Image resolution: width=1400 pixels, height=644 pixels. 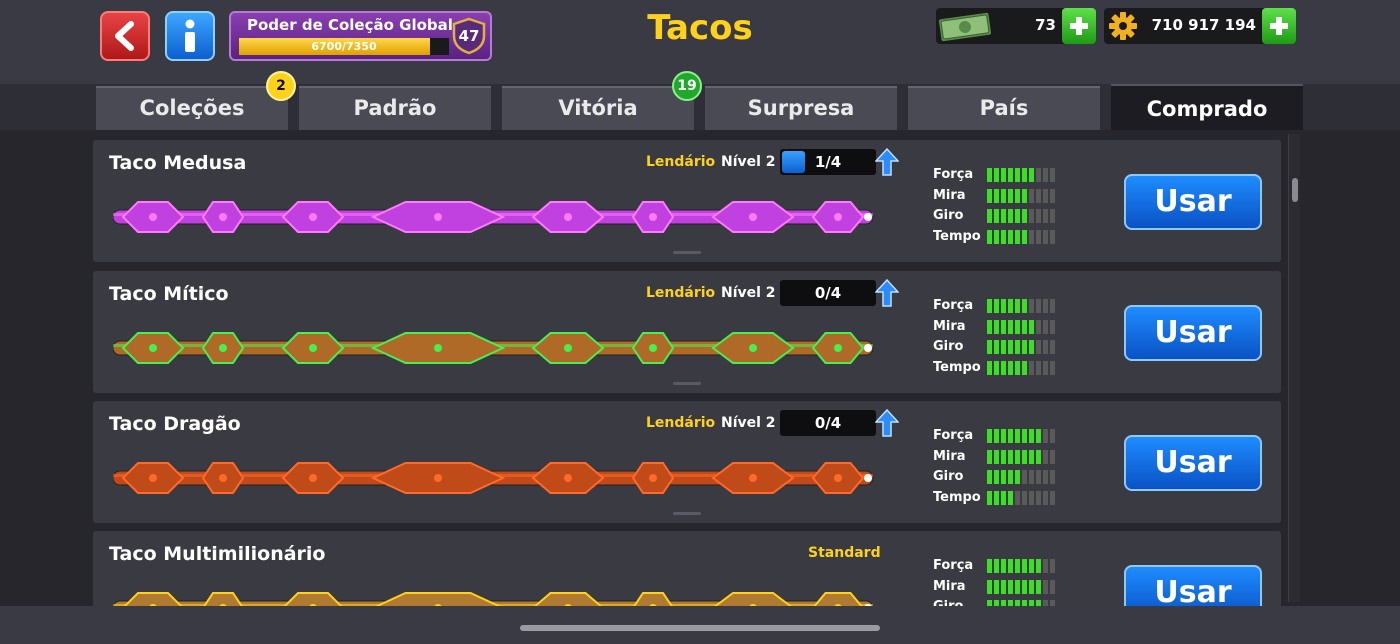 What do you see at coordinates (681, 293) in the screenshot?
I see `cue-rarity: Lendário` at bounding box center [681, 293].